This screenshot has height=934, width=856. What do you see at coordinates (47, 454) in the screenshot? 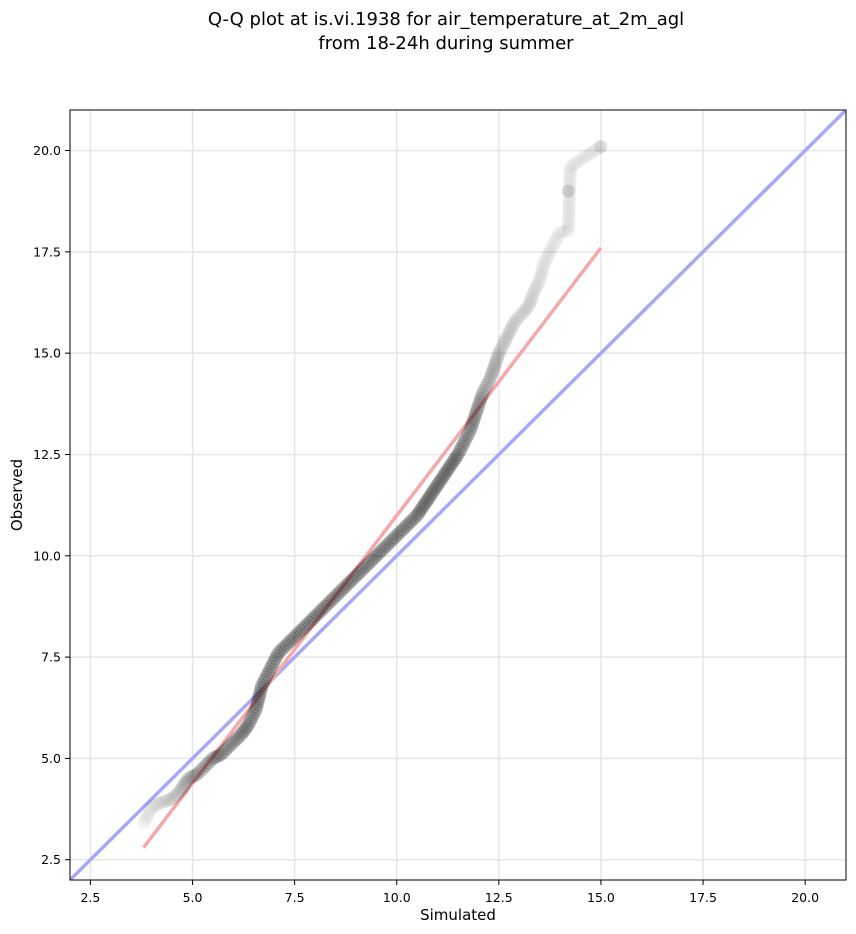
I see `y-tick-label: 12.5` at bounding box center [47, 454].